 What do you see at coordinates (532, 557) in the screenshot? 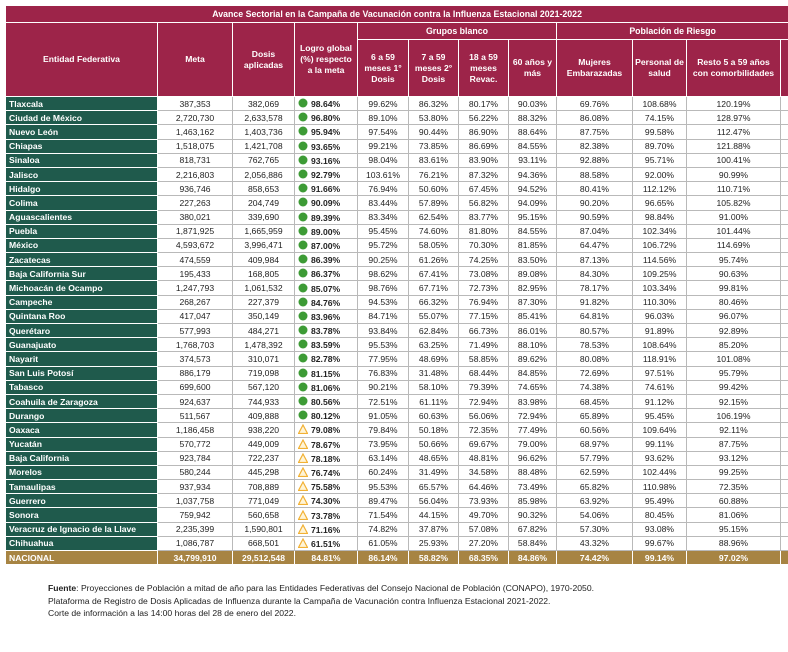
I see `value-cell: 84.86%` at bounding box center [532, 557].